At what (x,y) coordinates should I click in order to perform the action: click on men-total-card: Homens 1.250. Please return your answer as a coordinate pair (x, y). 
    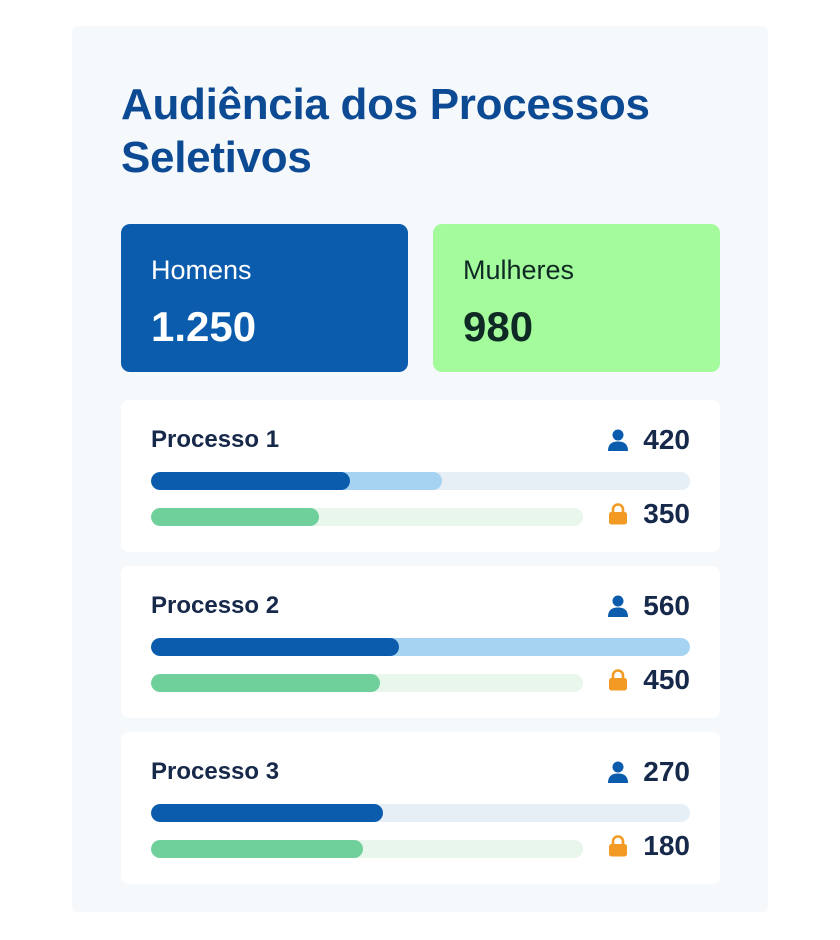
    Looking at the image, I should click on (264, 298).